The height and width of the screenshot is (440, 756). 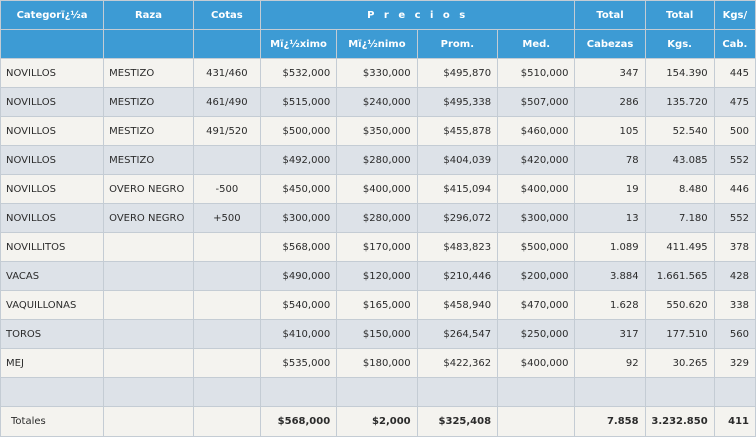 I want to click on kgs-cell: 30.265, so click(x=679, y=363).